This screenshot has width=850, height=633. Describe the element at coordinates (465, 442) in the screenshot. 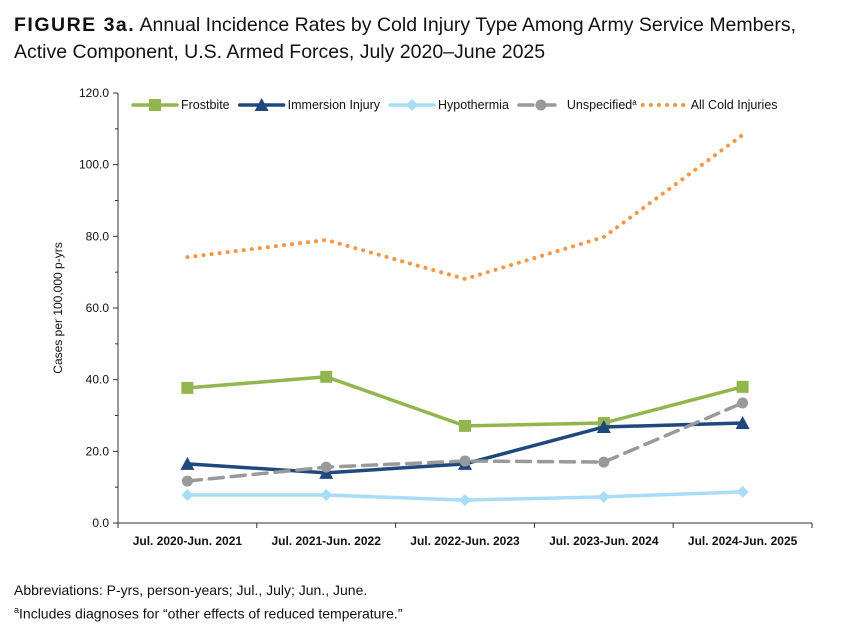

I see `series-unspecified` at that location.